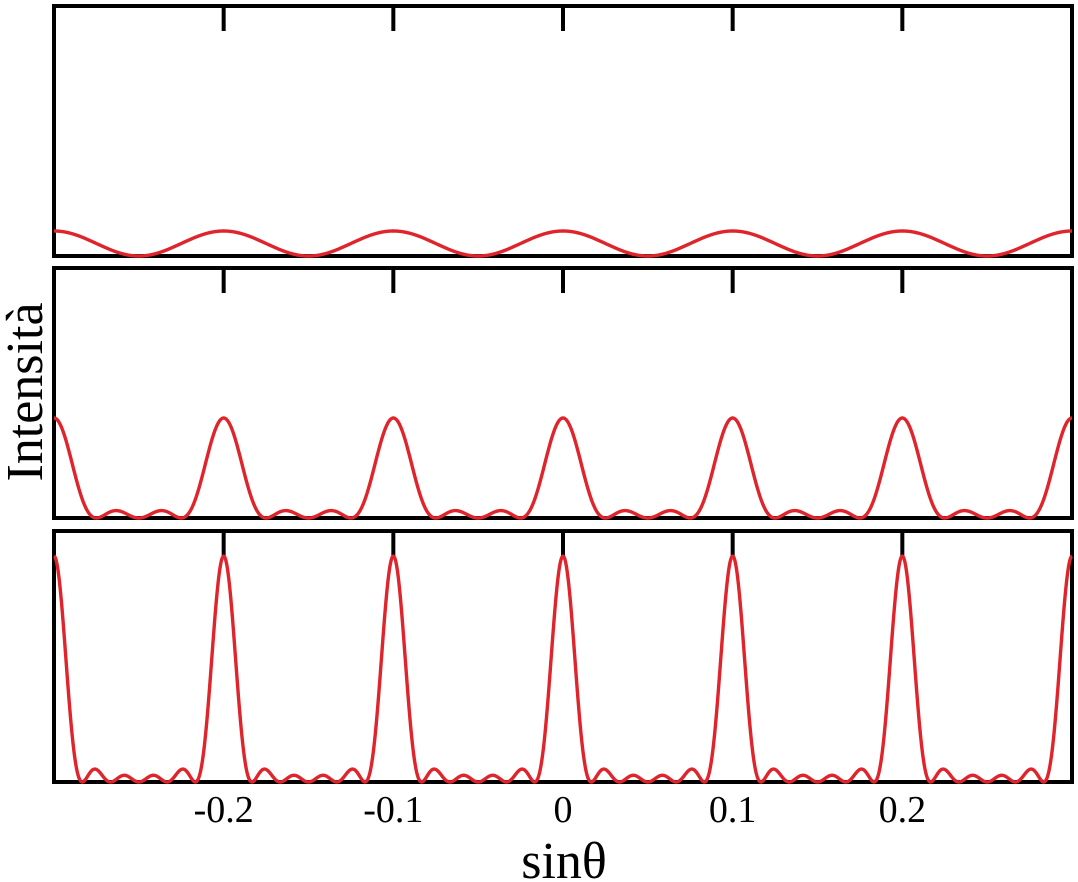  Describe the element at coordinates (563, 243) in the screenshot. I see `panel-1-intensity-line` at that location.